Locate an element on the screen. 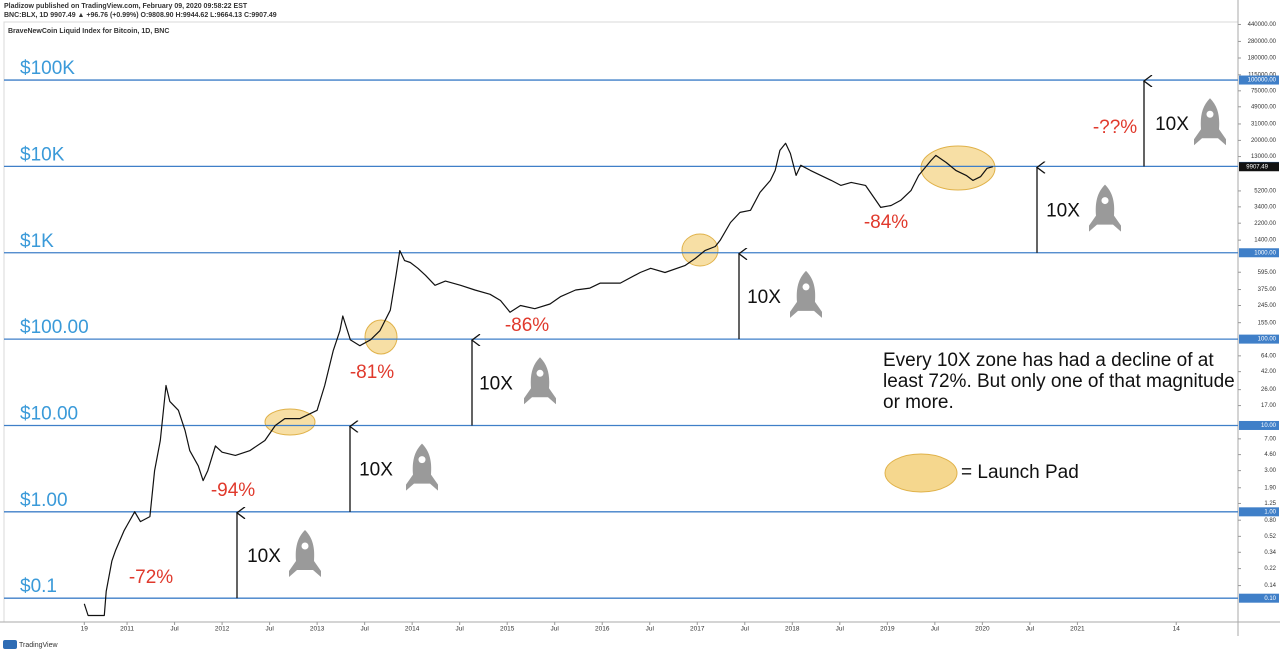  x-tick-label: 2020 is located at coordinates (982, 629).